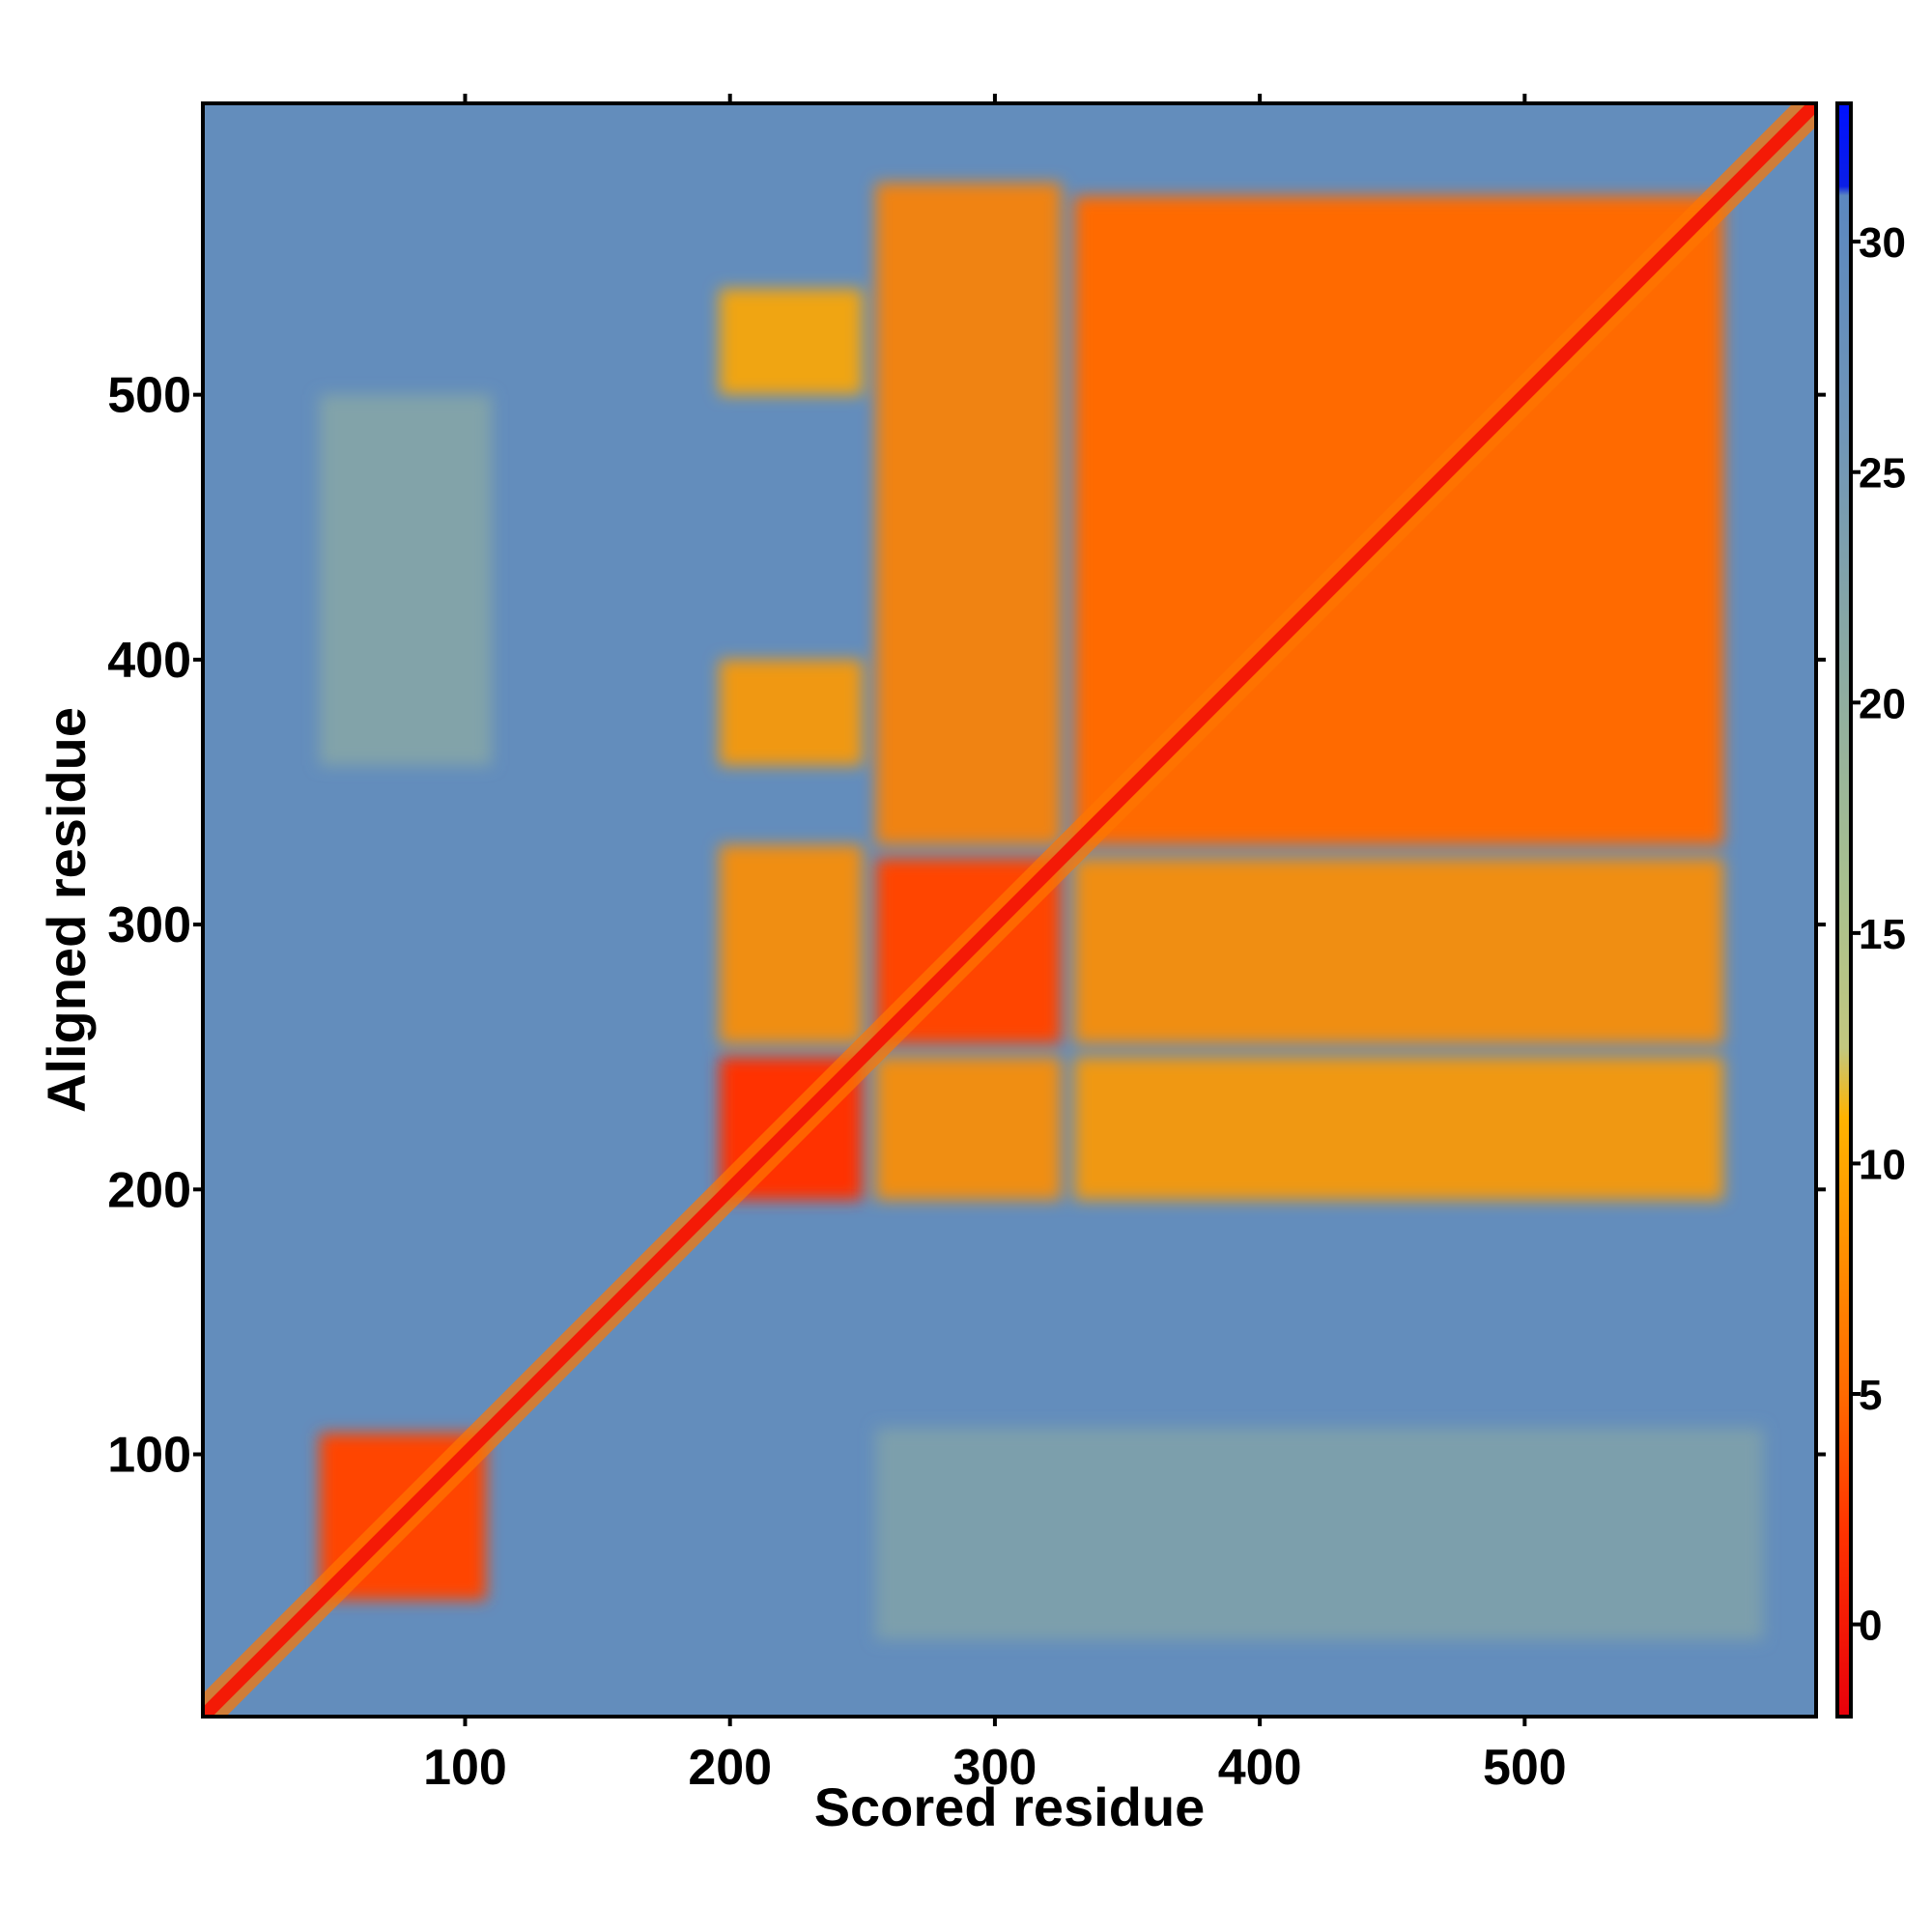 The image size is (1932, 1932). Describe the element at coordinates (149, 396) in the screenshot. I see `y-tick-label: 500` at that location.